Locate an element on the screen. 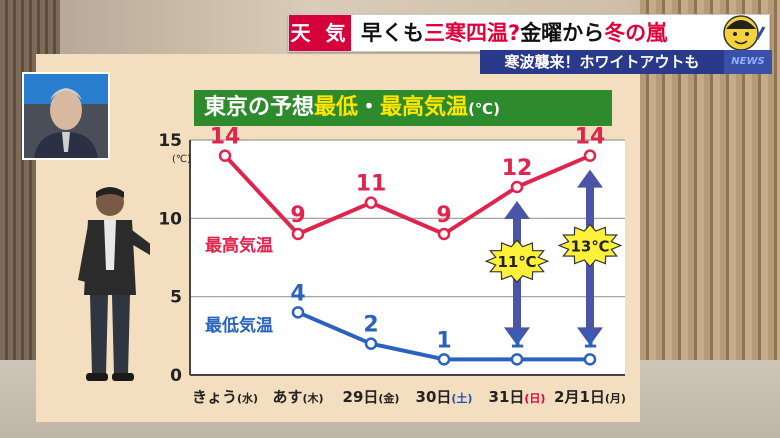 Image resolution: width=780 pixels, height=438 pixels. headline-part-0: 早くも is located at coordinates (392, 33).